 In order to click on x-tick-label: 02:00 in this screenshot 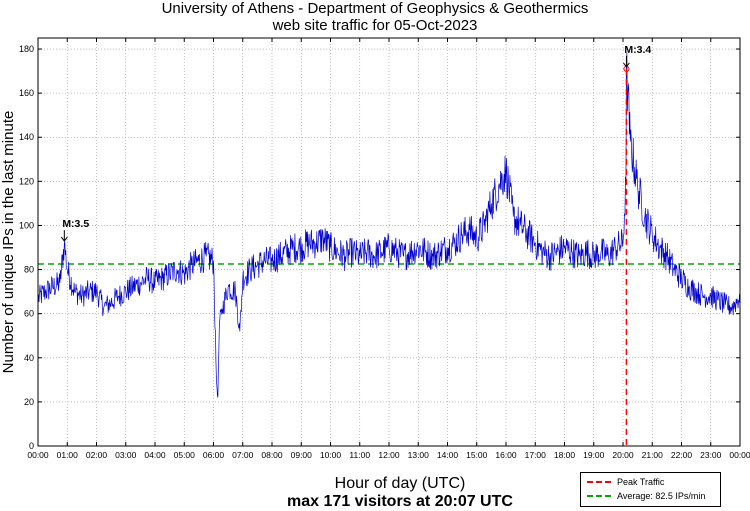, I will do `click(97, 455)`.